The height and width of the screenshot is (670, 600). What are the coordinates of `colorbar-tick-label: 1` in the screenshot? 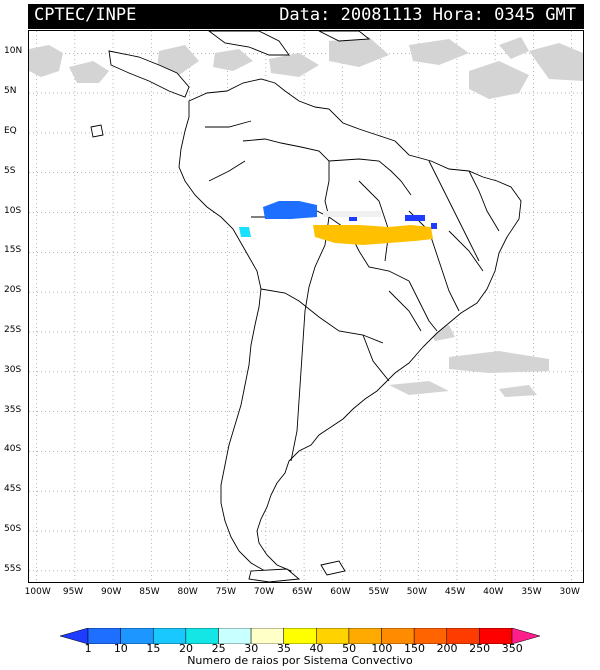 It's located at (88, 648).